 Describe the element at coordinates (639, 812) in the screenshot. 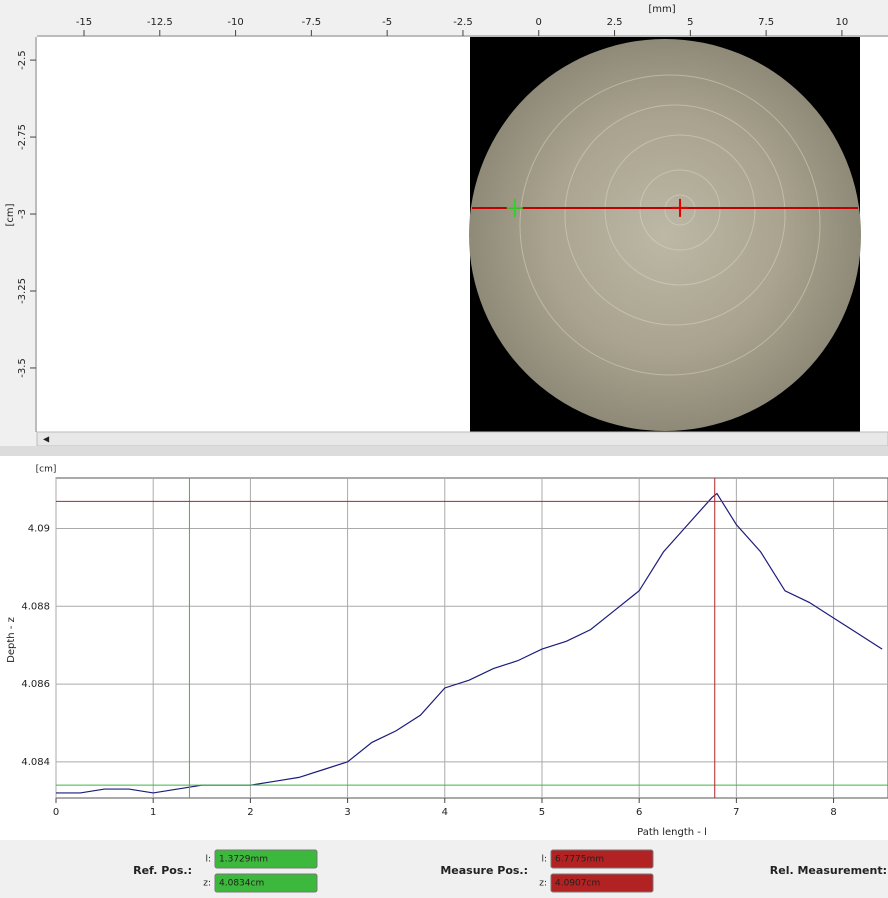

I see `x-tick-label: 6` at that location.